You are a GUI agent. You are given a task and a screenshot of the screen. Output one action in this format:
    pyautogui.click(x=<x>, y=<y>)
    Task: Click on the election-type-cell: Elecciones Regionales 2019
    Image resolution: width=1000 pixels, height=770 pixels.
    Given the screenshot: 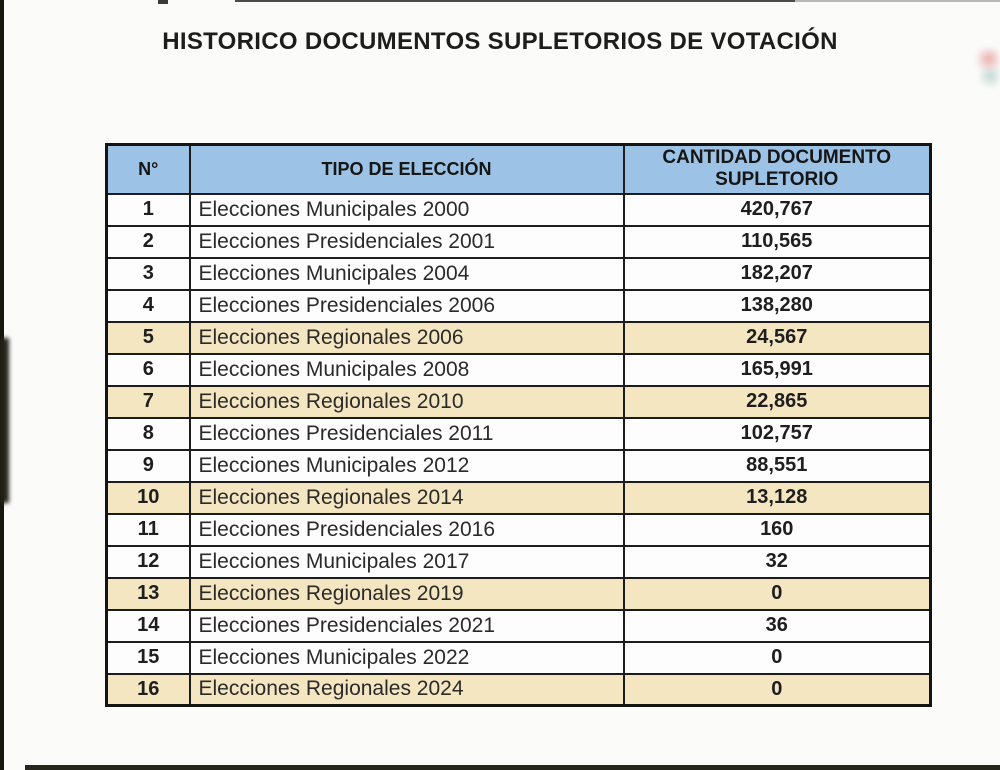 What is the action you would take?
    pyautogui.click(x=406, y=593)
    